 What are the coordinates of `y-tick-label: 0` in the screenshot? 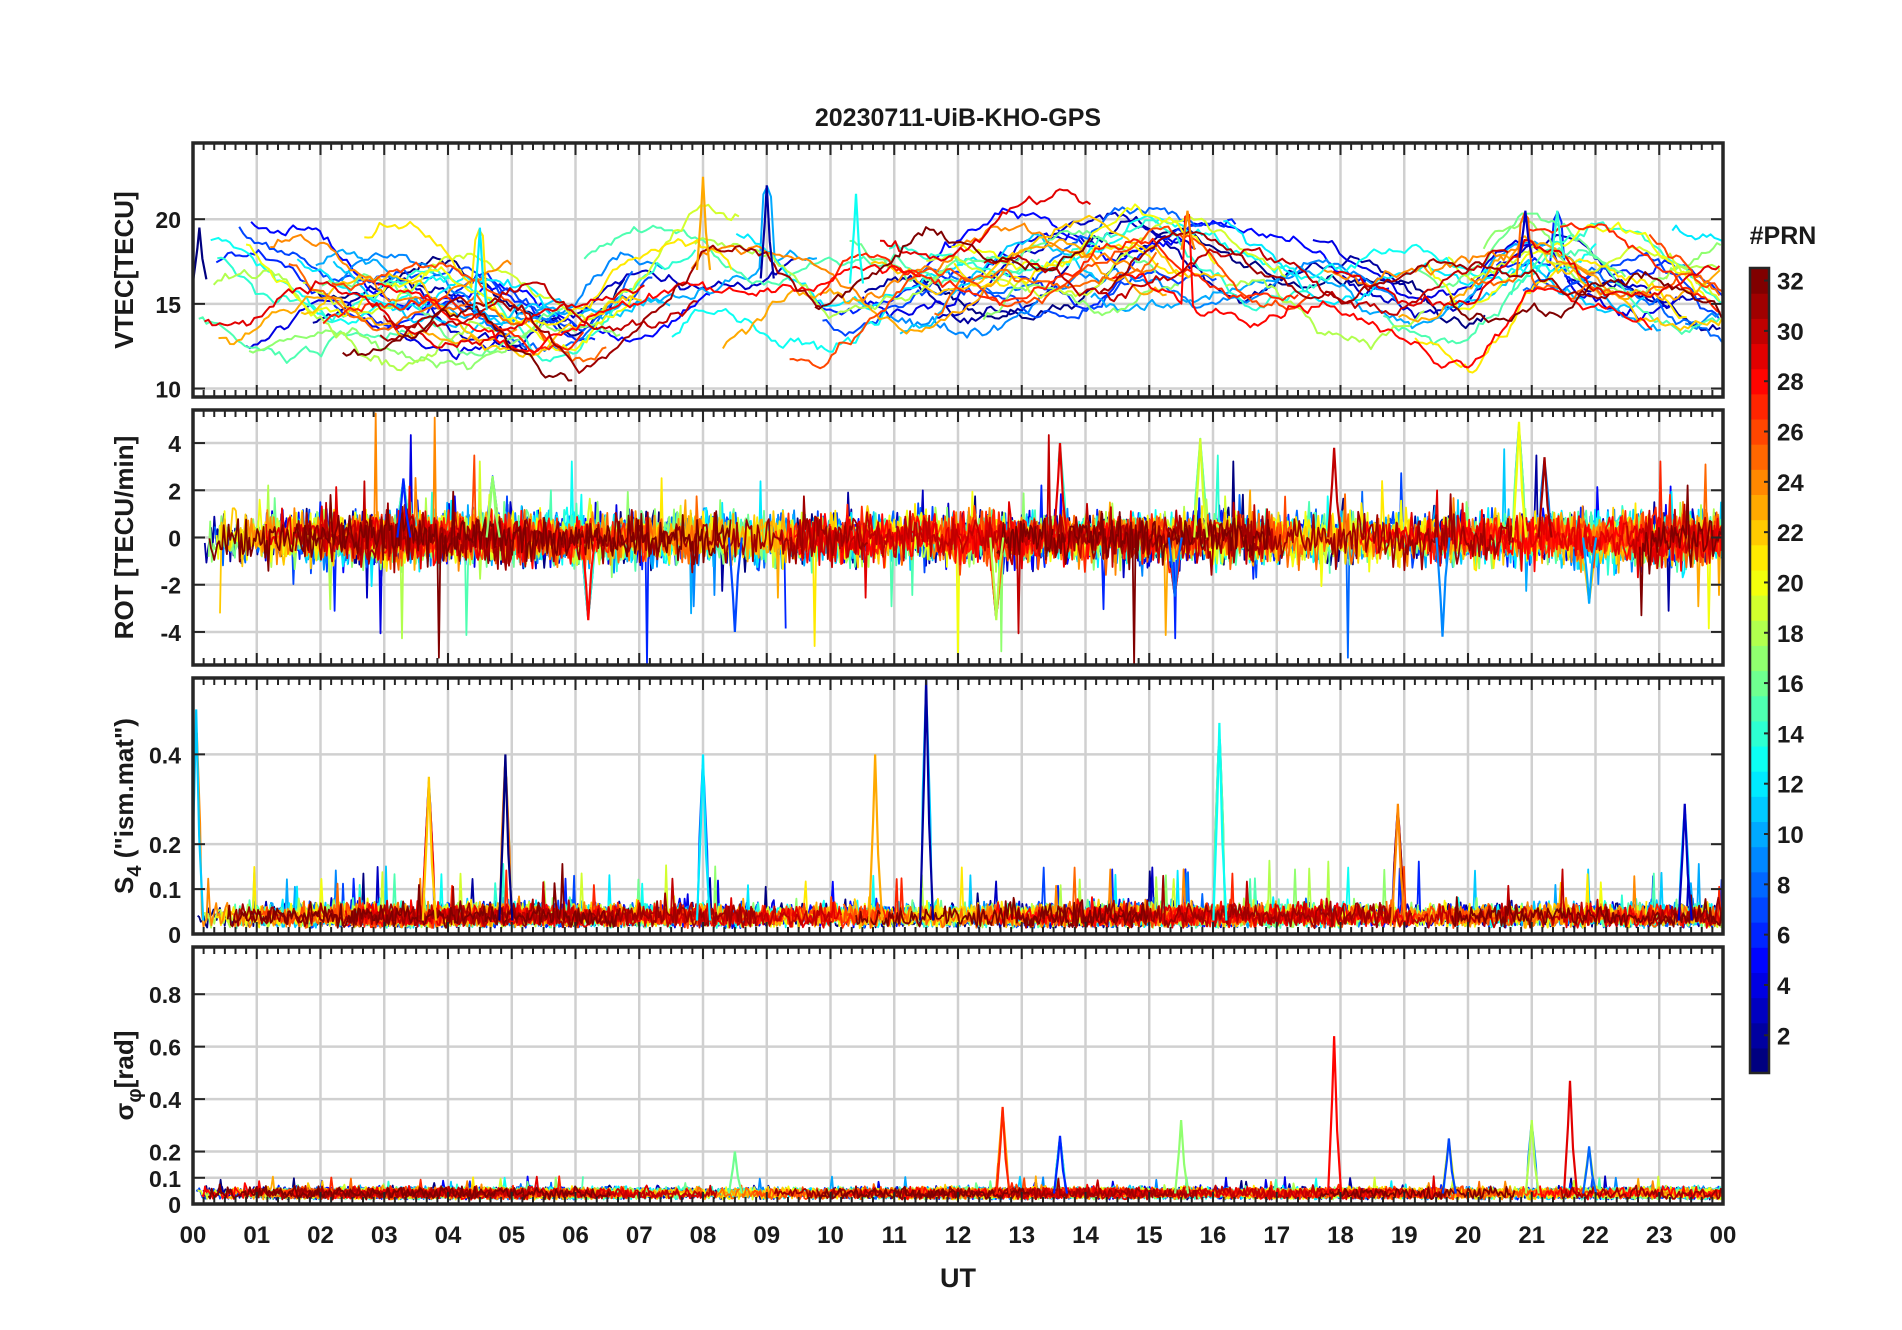 It's located at (174, 935).